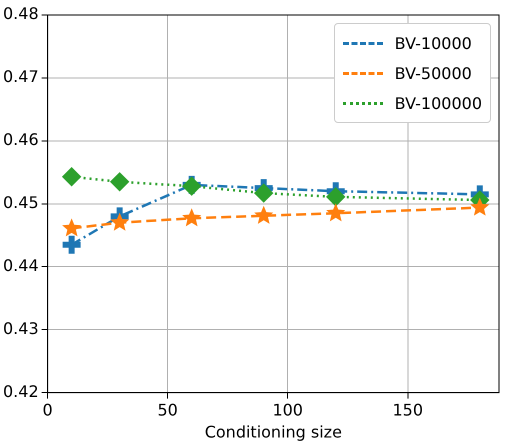 This screenshot has height=443, width=514. What do you see at coordinates (408, 410) in the screenshot?
I see `x-tick-label: 150` at bounding box center [408, 410].